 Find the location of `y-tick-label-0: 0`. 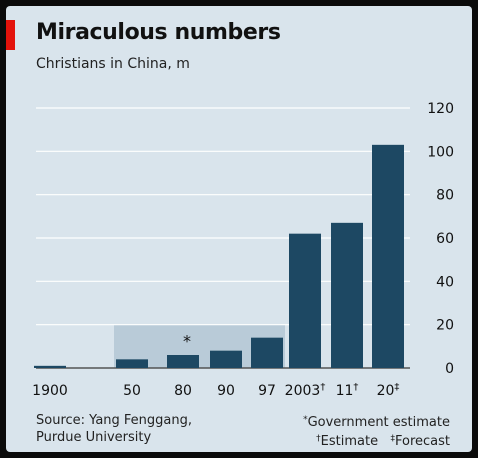

y-tick-label-0: 0 is located at coordinates (449, 369).